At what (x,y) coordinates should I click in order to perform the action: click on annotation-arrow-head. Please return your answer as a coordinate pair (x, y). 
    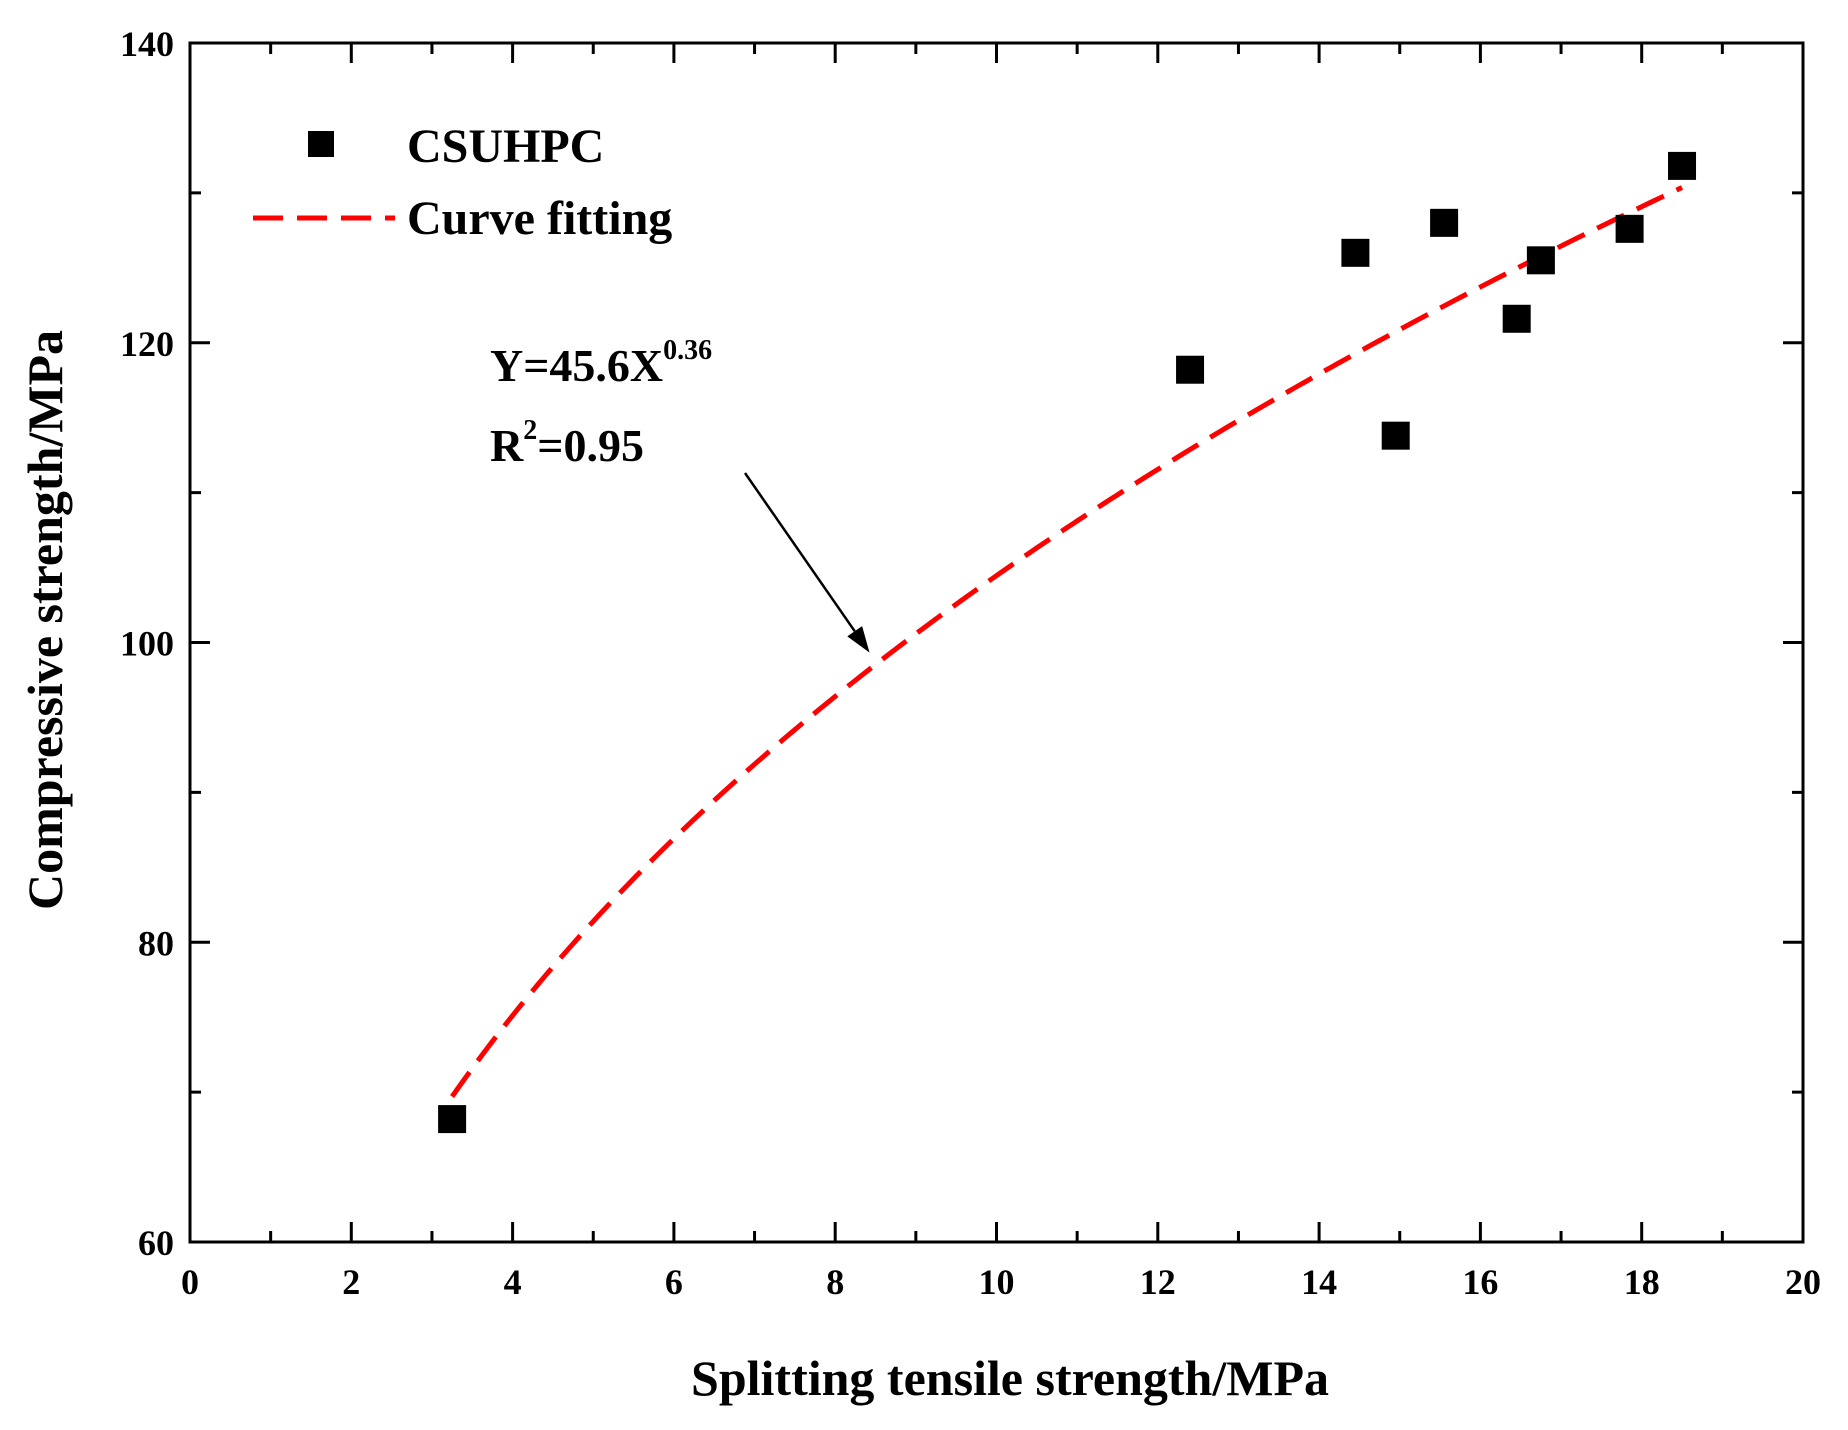
    Looking at the image, I should click on (858, 639).